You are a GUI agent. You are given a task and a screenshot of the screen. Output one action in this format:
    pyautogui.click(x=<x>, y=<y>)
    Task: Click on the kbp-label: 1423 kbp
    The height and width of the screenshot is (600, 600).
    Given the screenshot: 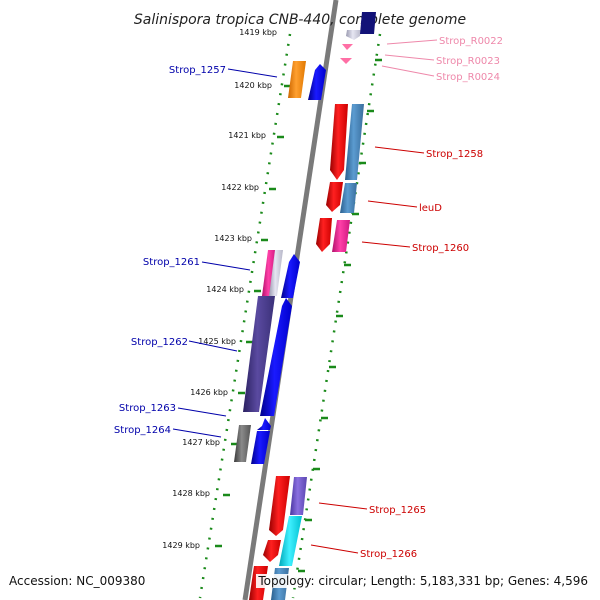 What is the action you would take?
    pyautogui.click(x=233, y=238)
    